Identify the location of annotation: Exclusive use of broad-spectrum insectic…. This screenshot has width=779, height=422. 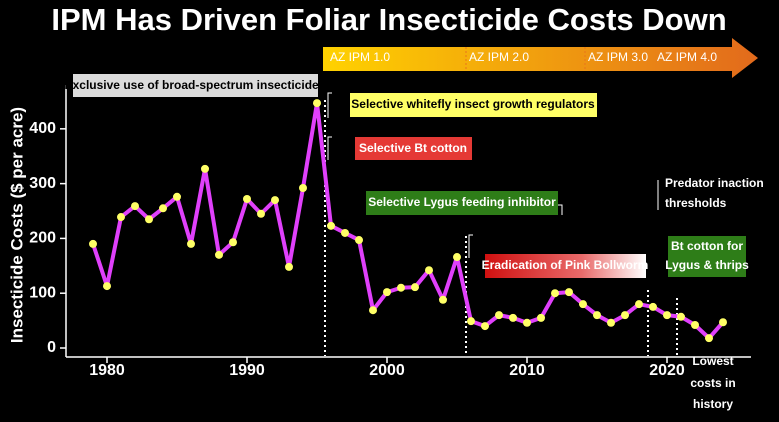
(195, 85).